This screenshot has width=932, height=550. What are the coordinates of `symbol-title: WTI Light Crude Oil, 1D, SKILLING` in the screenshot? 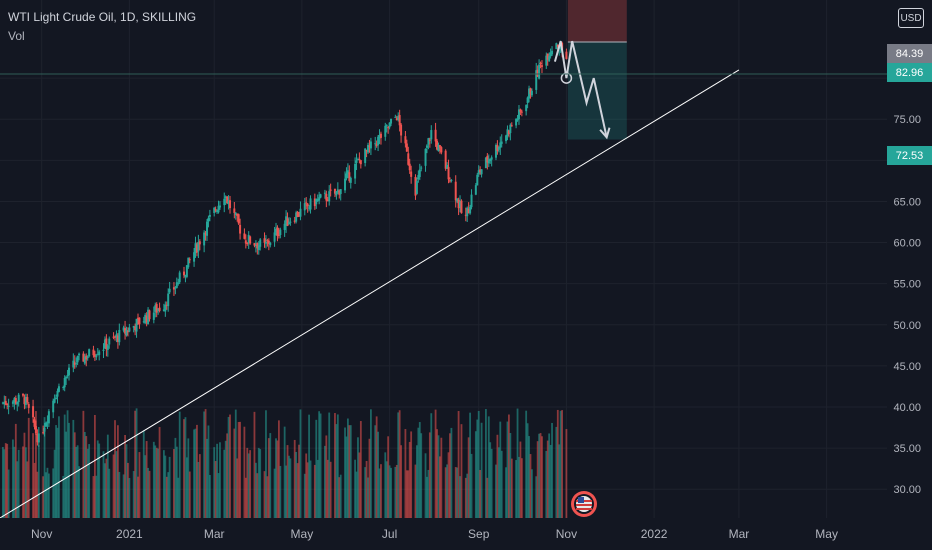 It's located at (102, 17).